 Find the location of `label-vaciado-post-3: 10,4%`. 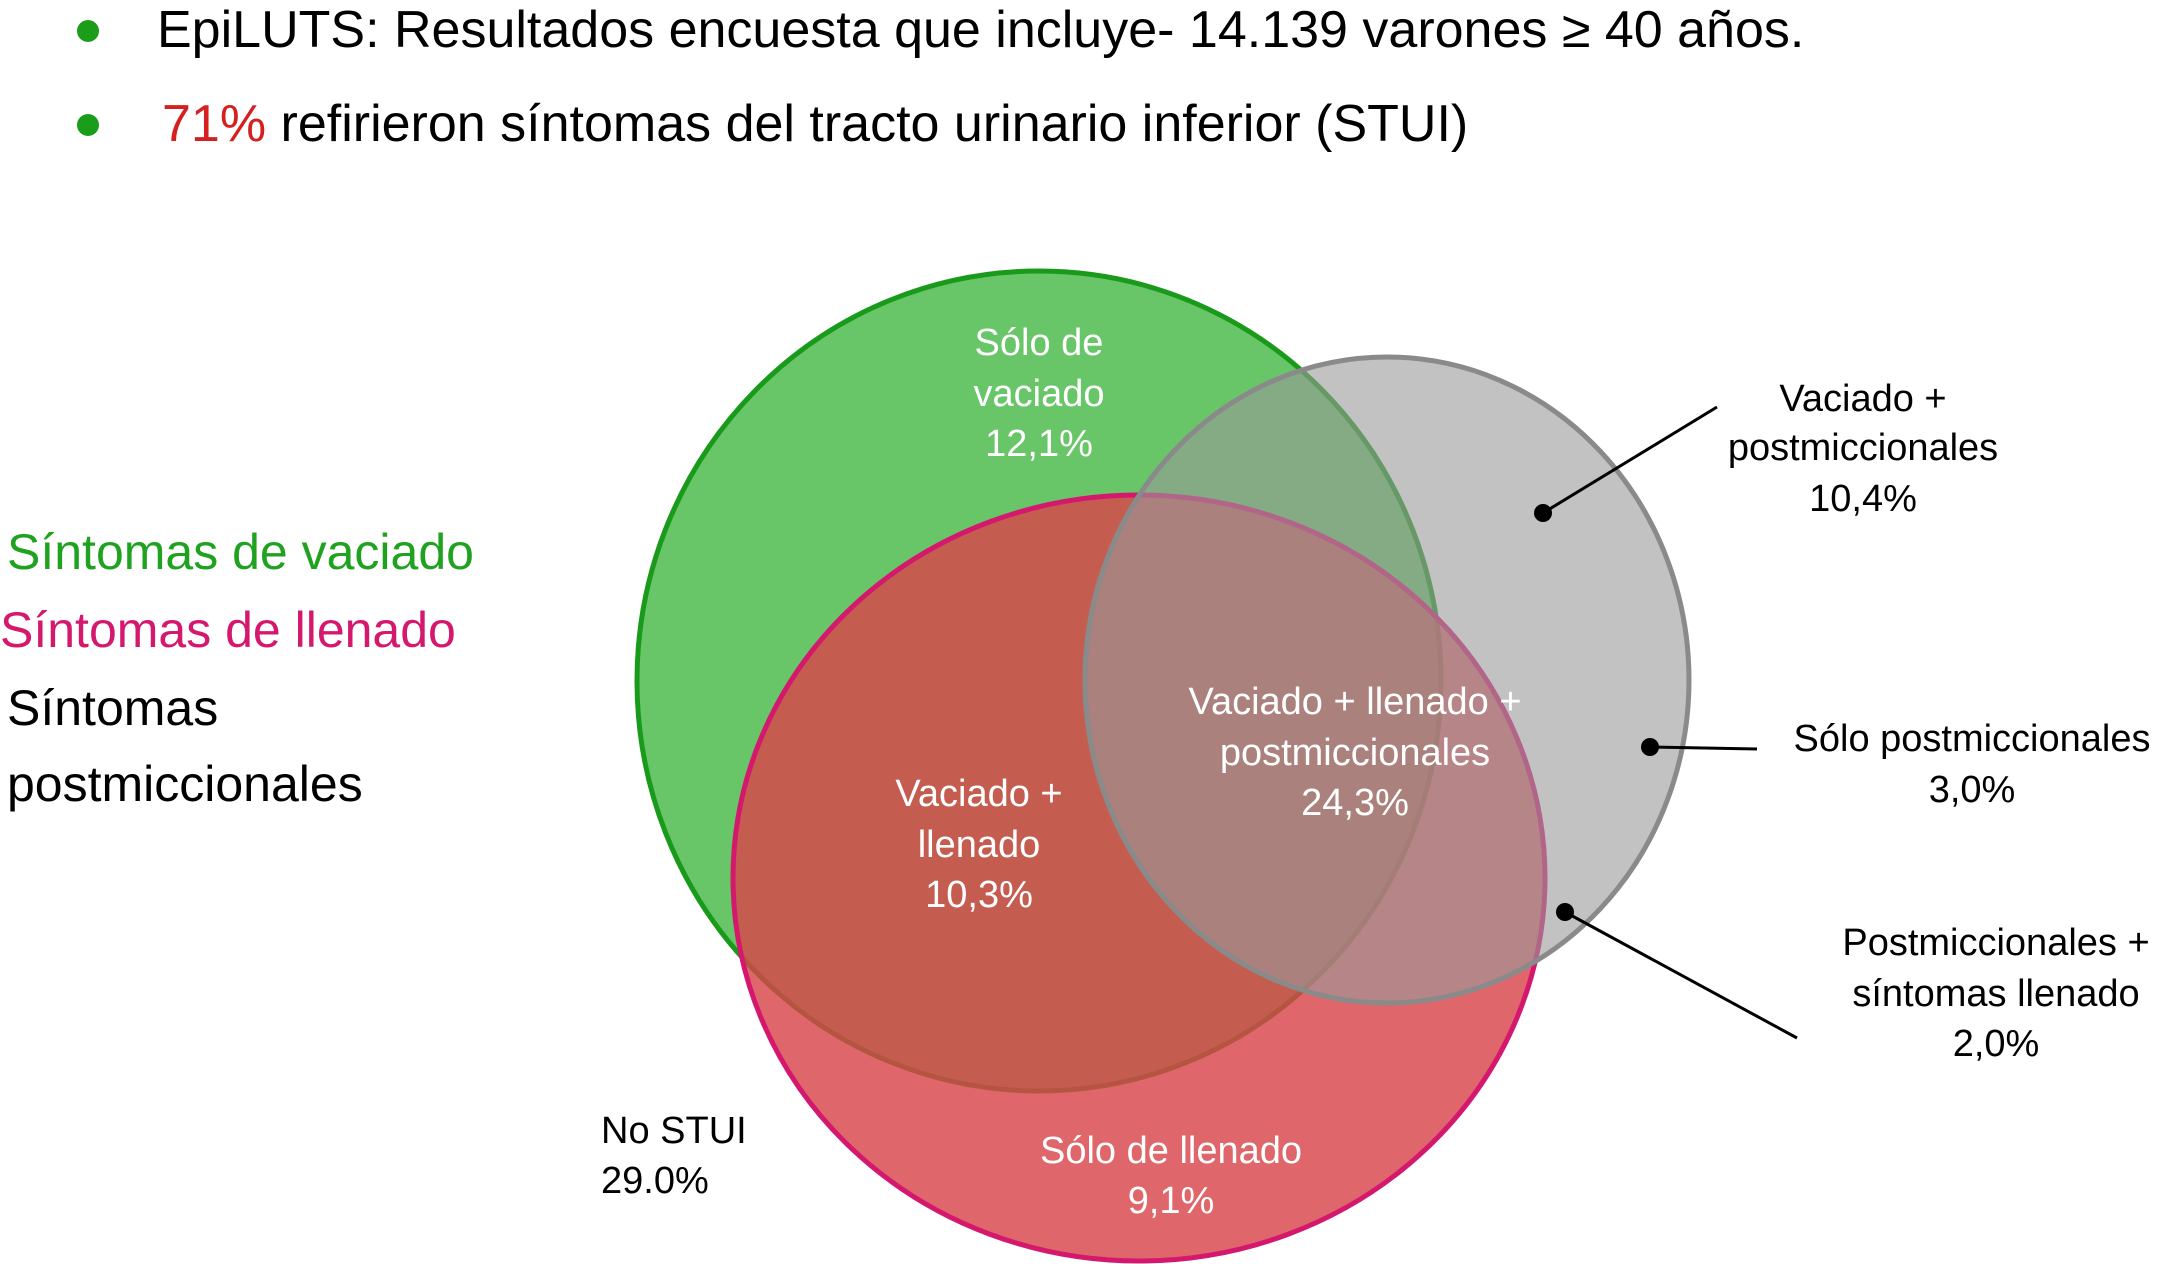

label-vaciado-post-3: 10,4% is located at coordinates (1863, 499).